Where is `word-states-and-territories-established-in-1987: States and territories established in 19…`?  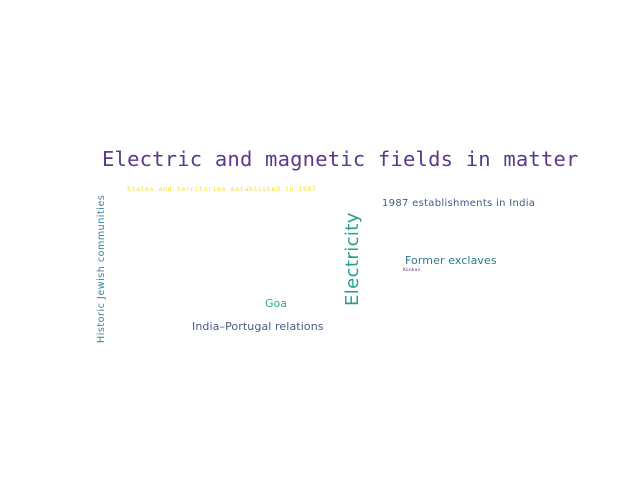
word-states-and-territories-established-in-1987: States and territories established in 19… is located at coordinates (222, 189).